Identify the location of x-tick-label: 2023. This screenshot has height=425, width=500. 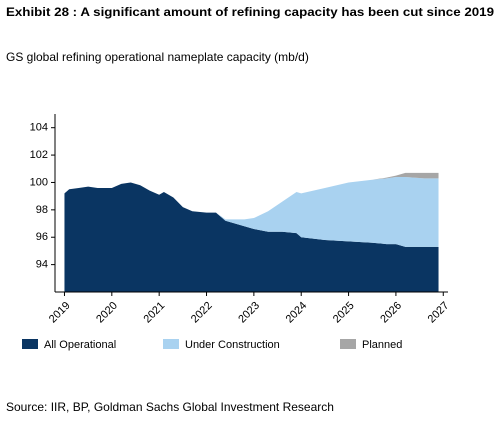
(249, 313).